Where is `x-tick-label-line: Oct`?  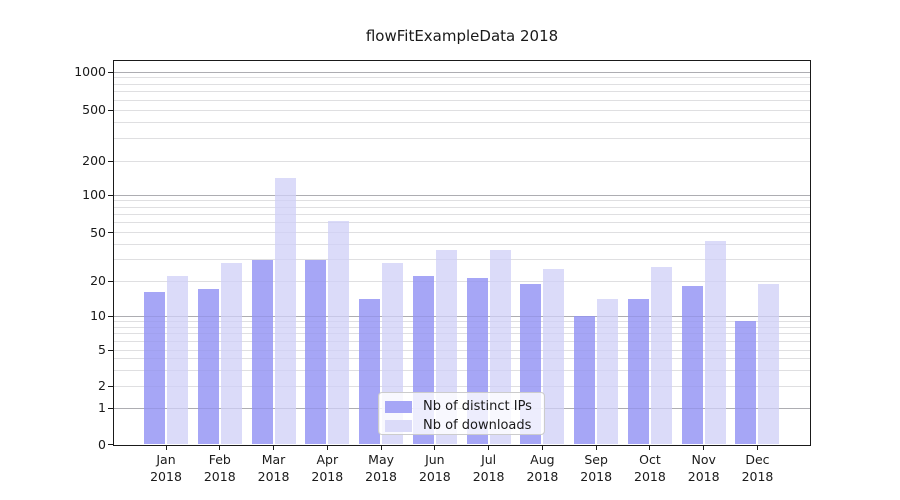 x-tick-label-line: Oct is located at coordinates (650, 459).